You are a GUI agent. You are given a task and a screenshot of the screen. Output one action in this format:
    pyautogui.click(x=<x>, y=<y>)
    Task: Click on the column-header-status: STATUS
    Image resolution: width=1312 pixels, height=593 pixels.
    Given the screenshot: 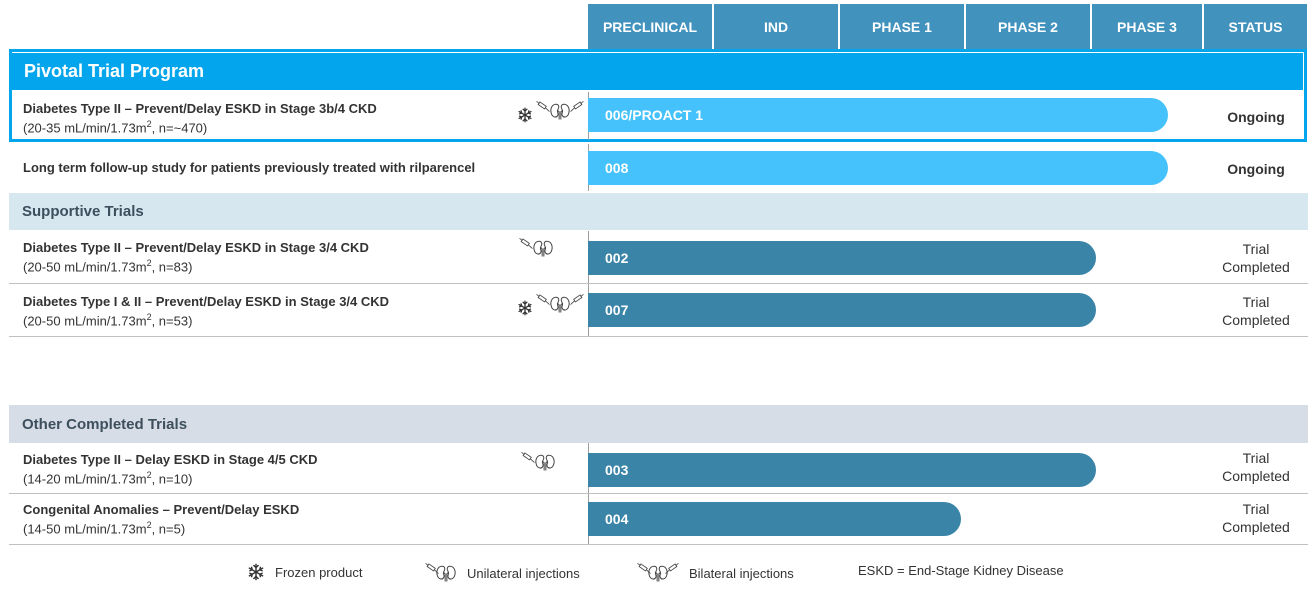 What is the action you would take?
    pyautogui.click(x=1255, y=26)
    